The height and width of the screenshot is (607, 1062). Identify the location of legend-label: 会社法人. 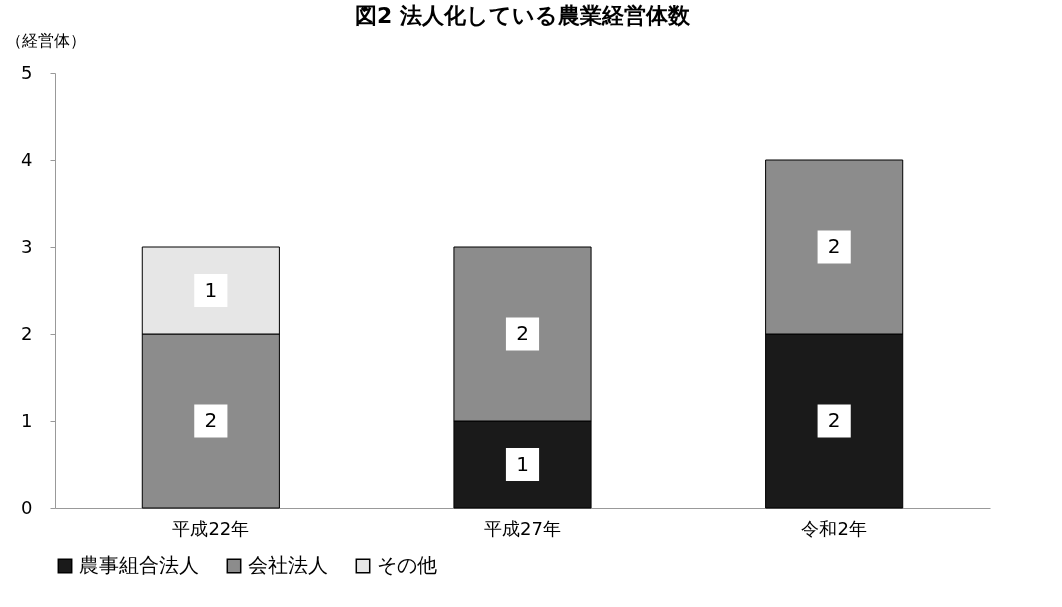
(288, 565).